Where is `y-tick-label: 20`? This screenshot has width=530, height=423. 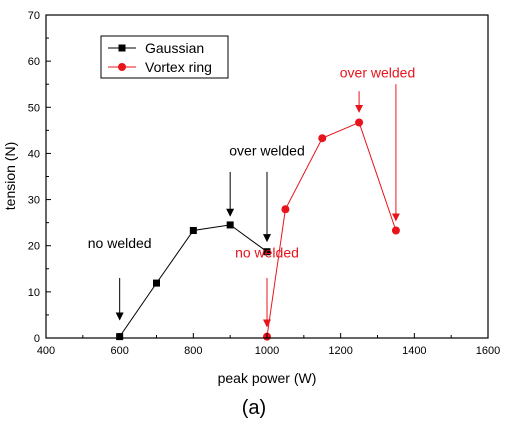 y-tick-label: 20 is located at coordinates (34, 247).